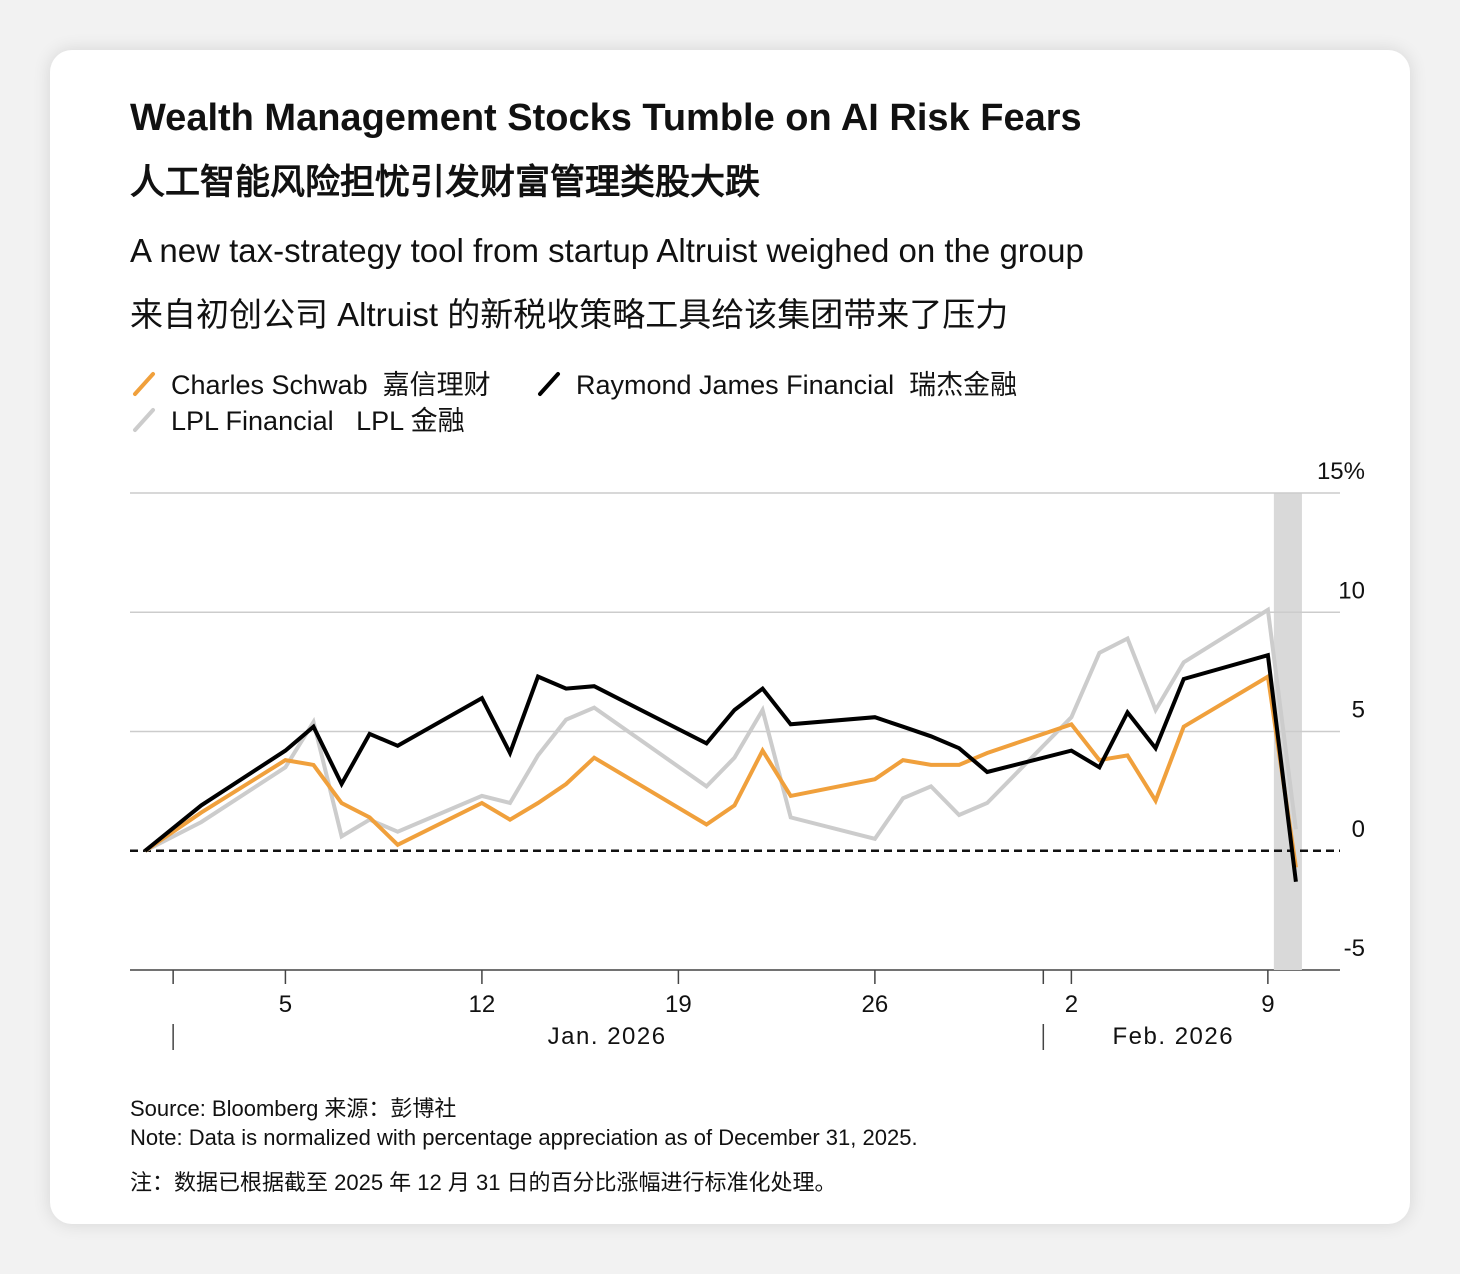 The image size is (1460, 1274). What do you see at coordinates (875, 1004) in the screenshot?
I see `x-tick-label: 26` at bounding box center [875, 1004].